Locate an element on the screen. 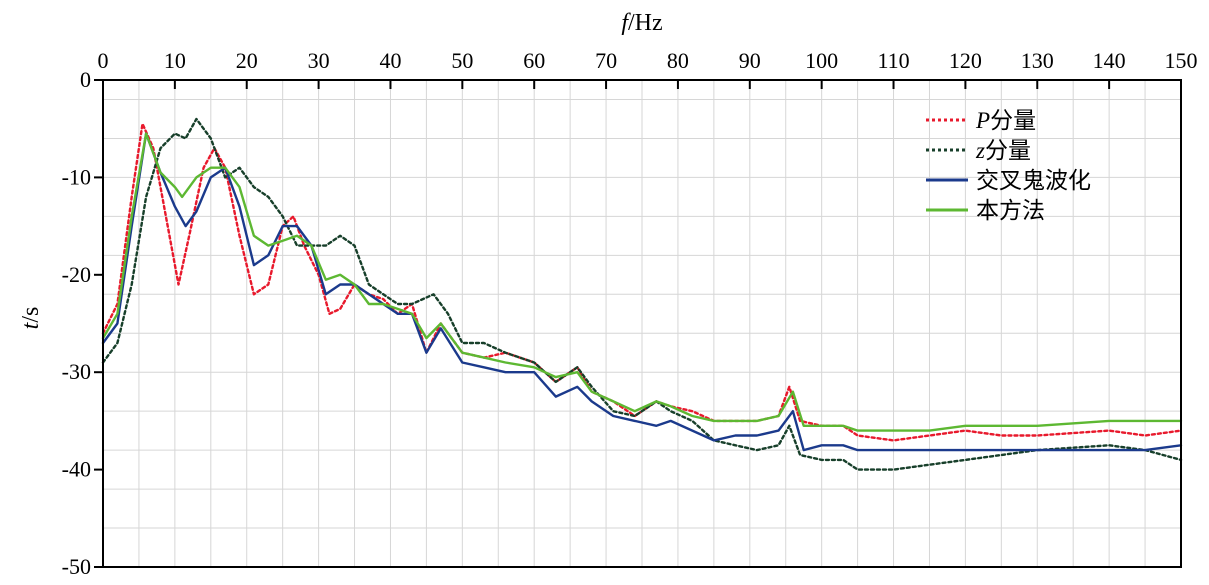 This screenshot has height=585, width=1209. legend-label-this-method: 本方法 is located at coordinates (1010, 210).